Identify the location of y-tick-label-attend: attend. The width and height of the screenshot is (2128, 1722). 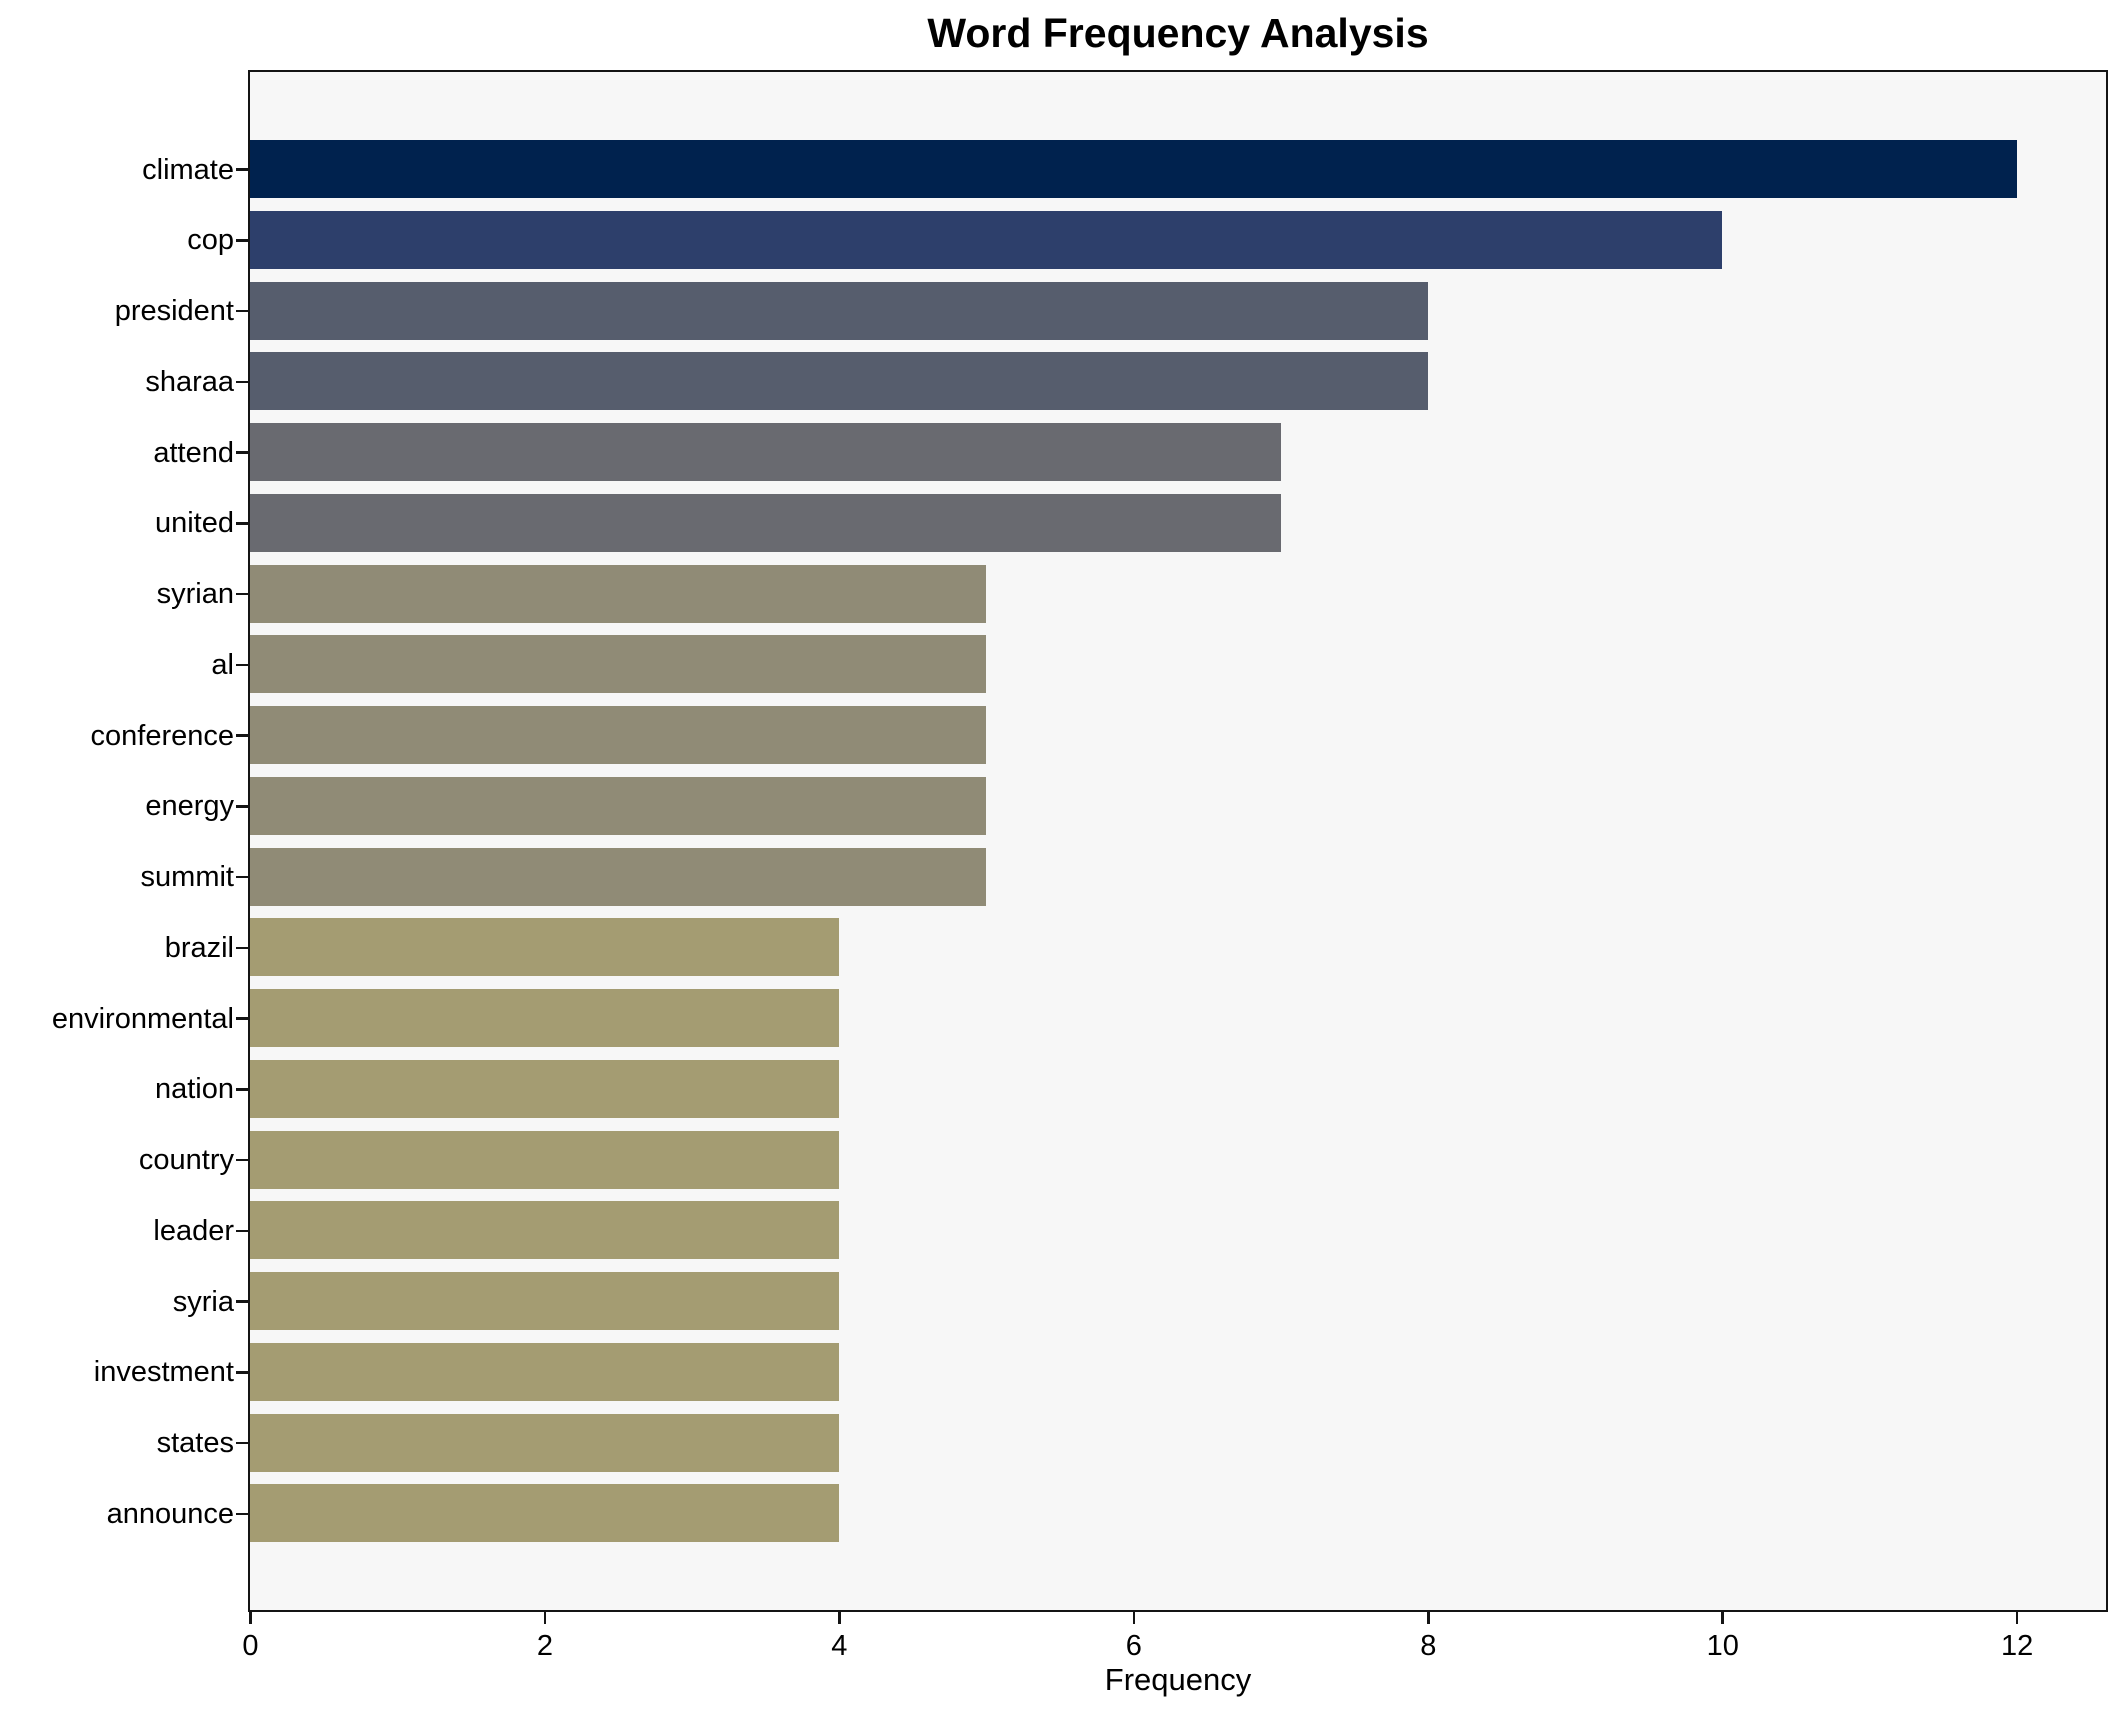
(193, 452).